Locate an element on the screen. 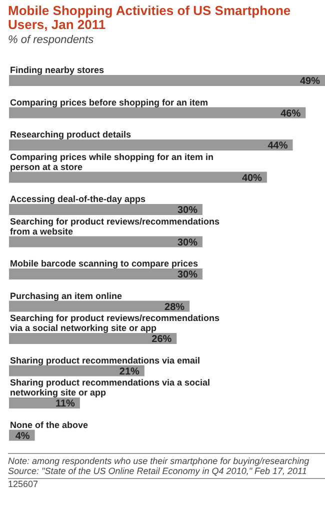  data-label: 46% is located at coordinates (290, 114).